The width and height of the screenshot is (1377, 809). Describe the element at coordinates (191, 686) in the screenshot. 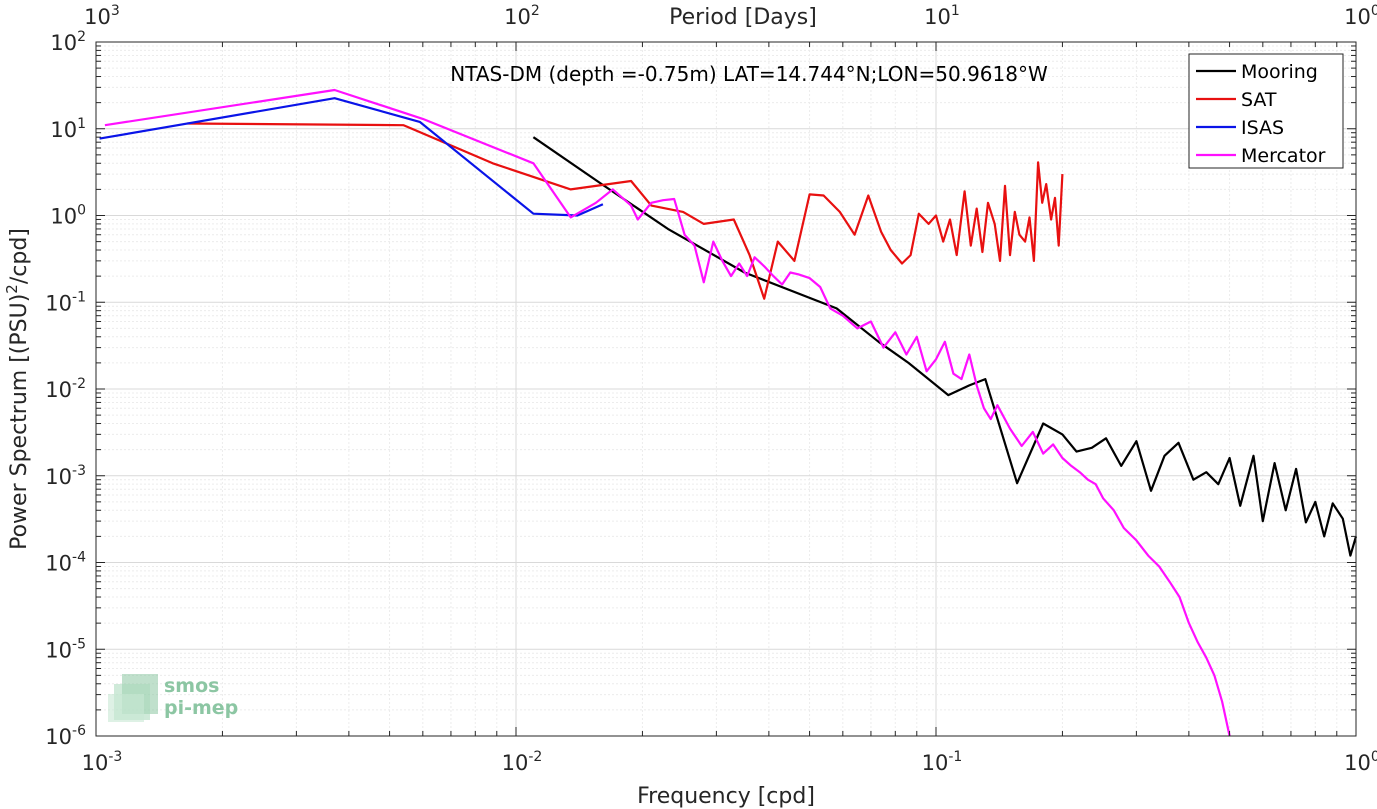

I see `logo-text-smos: smos` at that location.